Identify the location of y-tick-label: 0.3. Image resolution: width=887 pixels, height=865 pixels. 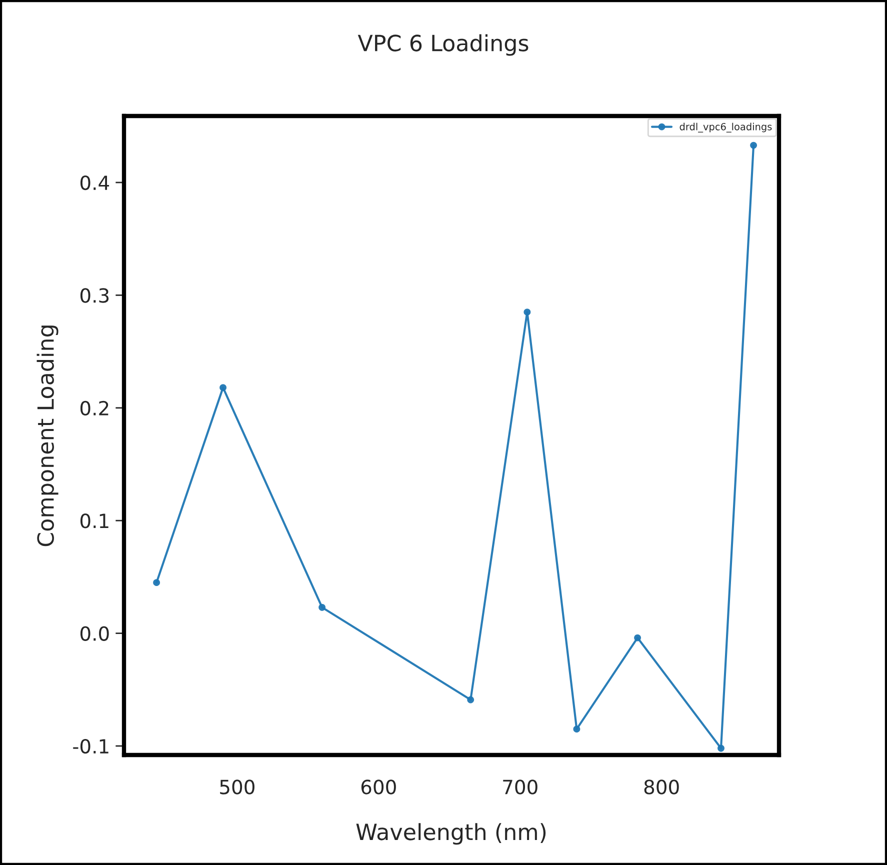
(94, 295).